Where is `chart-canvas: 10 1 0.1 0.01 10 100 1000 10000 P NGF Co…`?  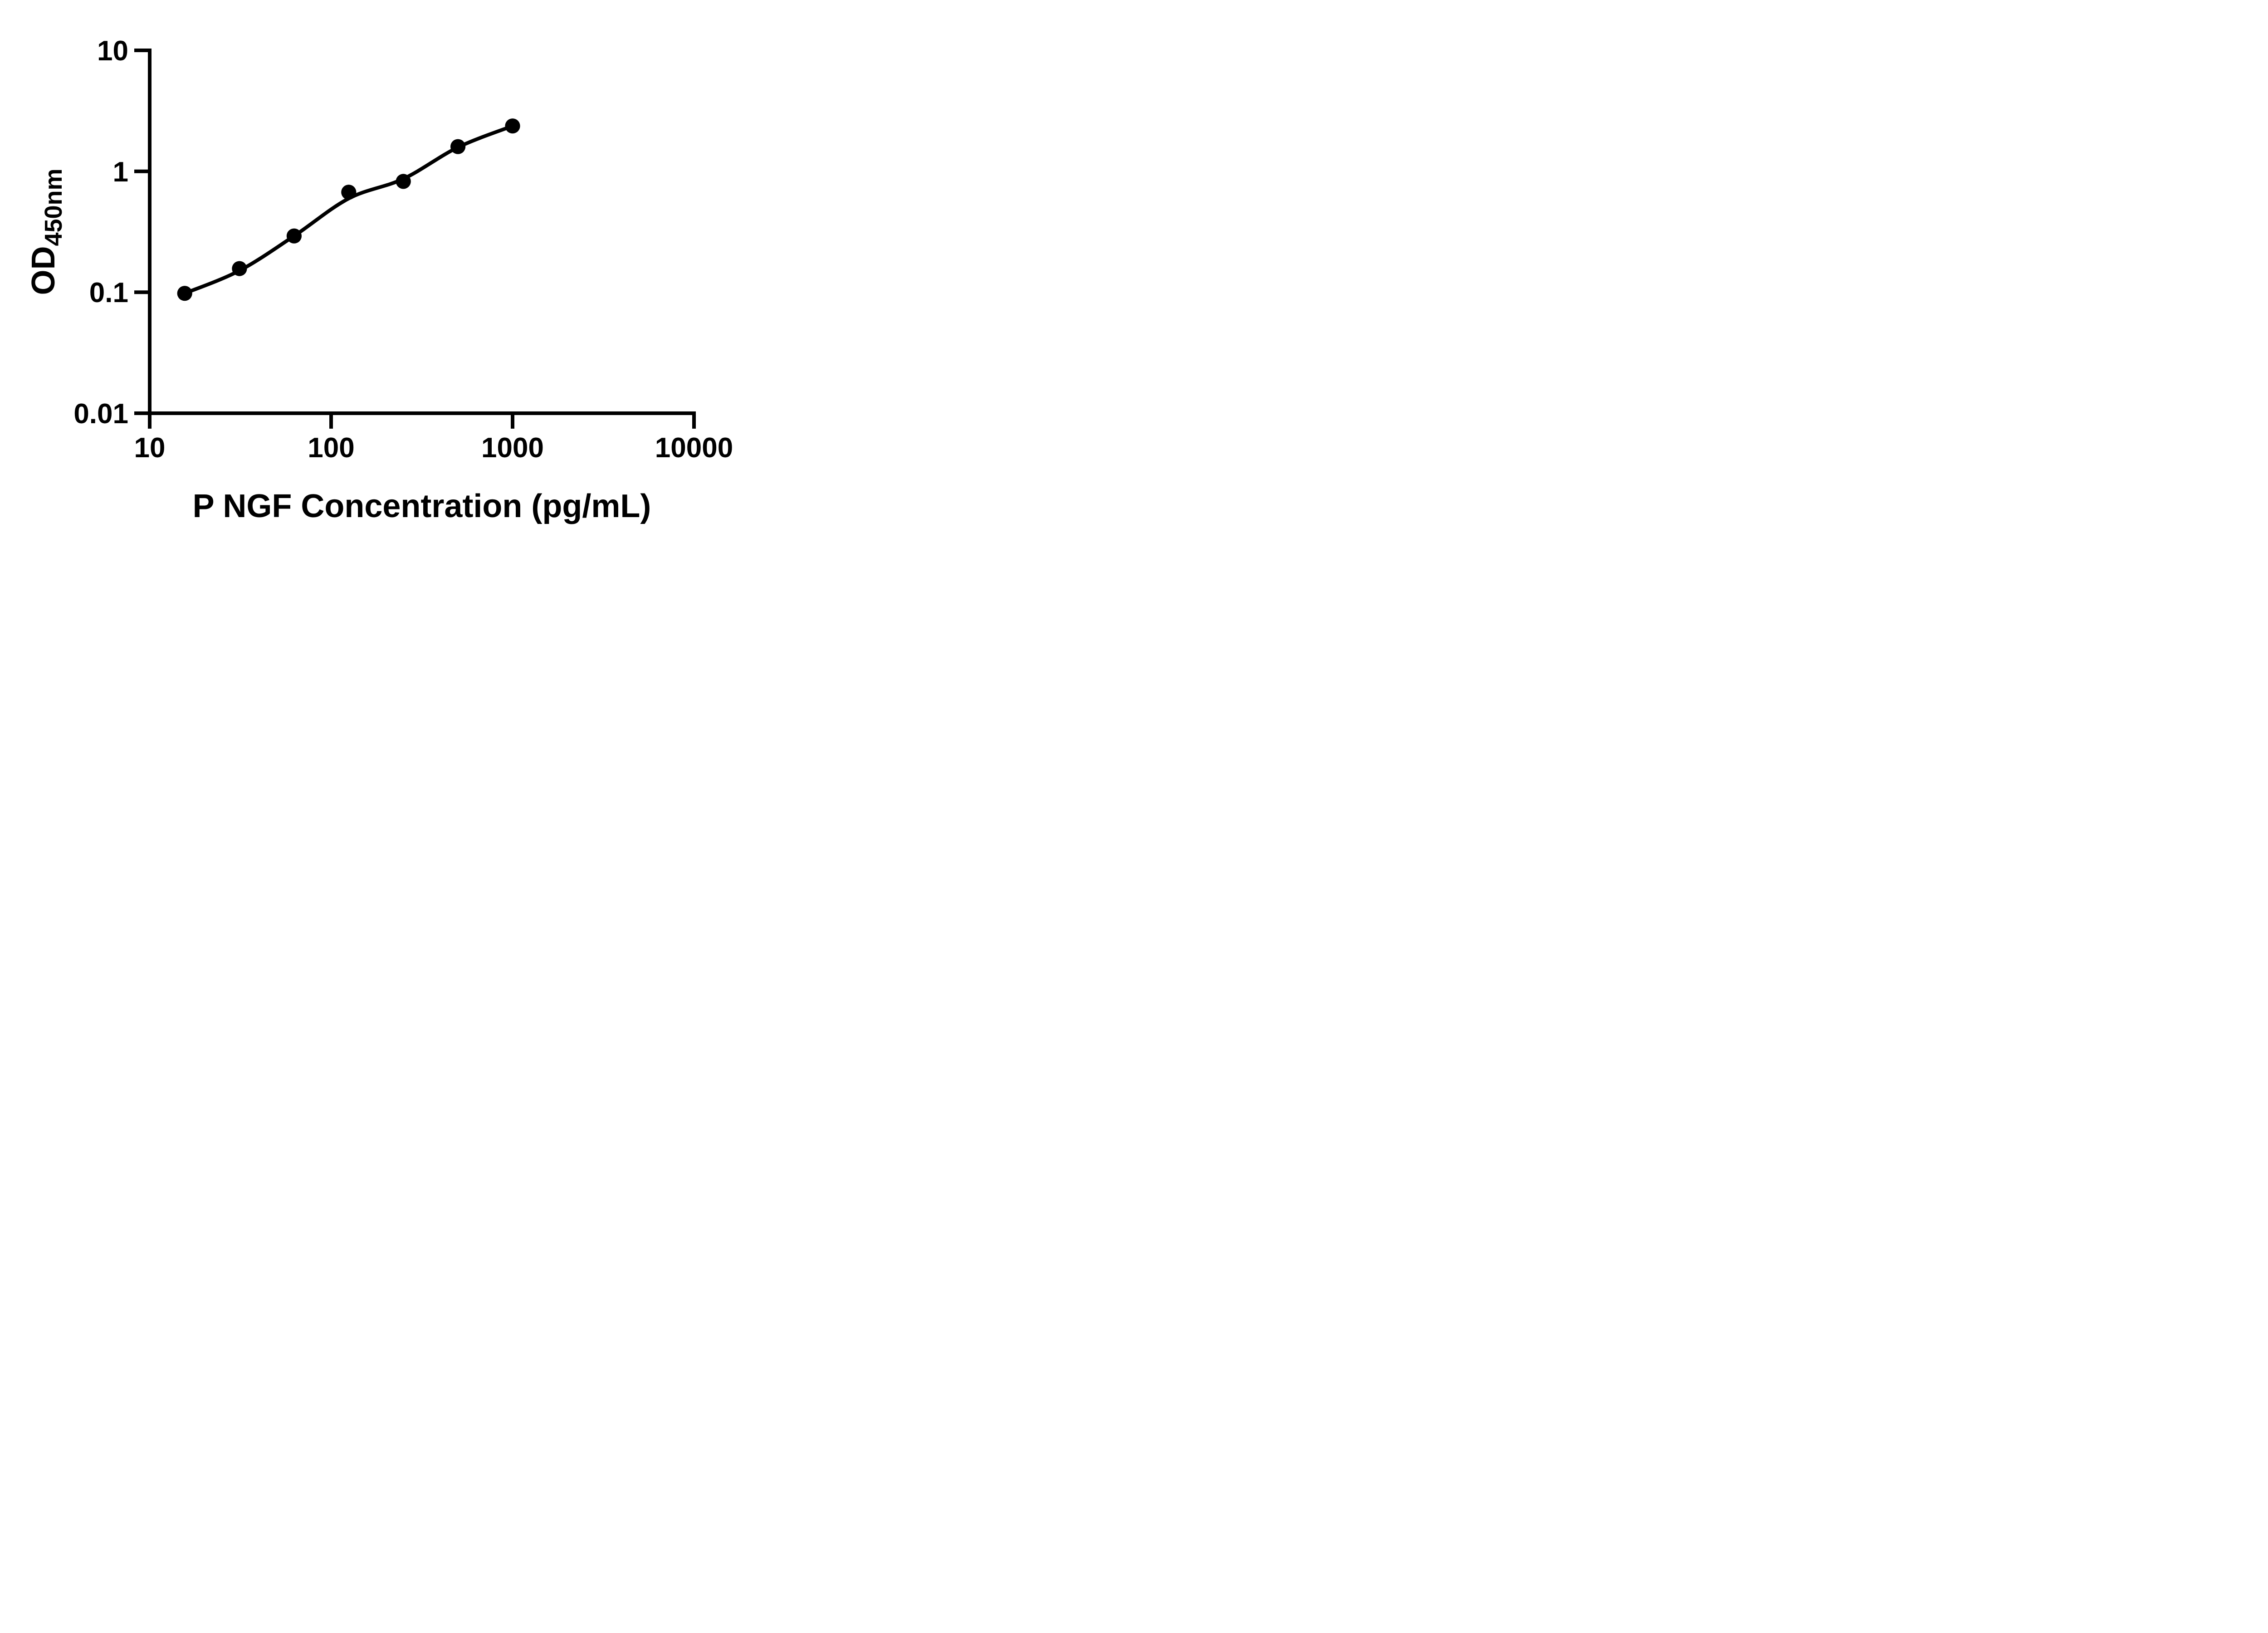
chart-canvas: 10 1 0.1 0.01 10 100 1000 10000 P NGF Co… is located at coordinates (379, 279).